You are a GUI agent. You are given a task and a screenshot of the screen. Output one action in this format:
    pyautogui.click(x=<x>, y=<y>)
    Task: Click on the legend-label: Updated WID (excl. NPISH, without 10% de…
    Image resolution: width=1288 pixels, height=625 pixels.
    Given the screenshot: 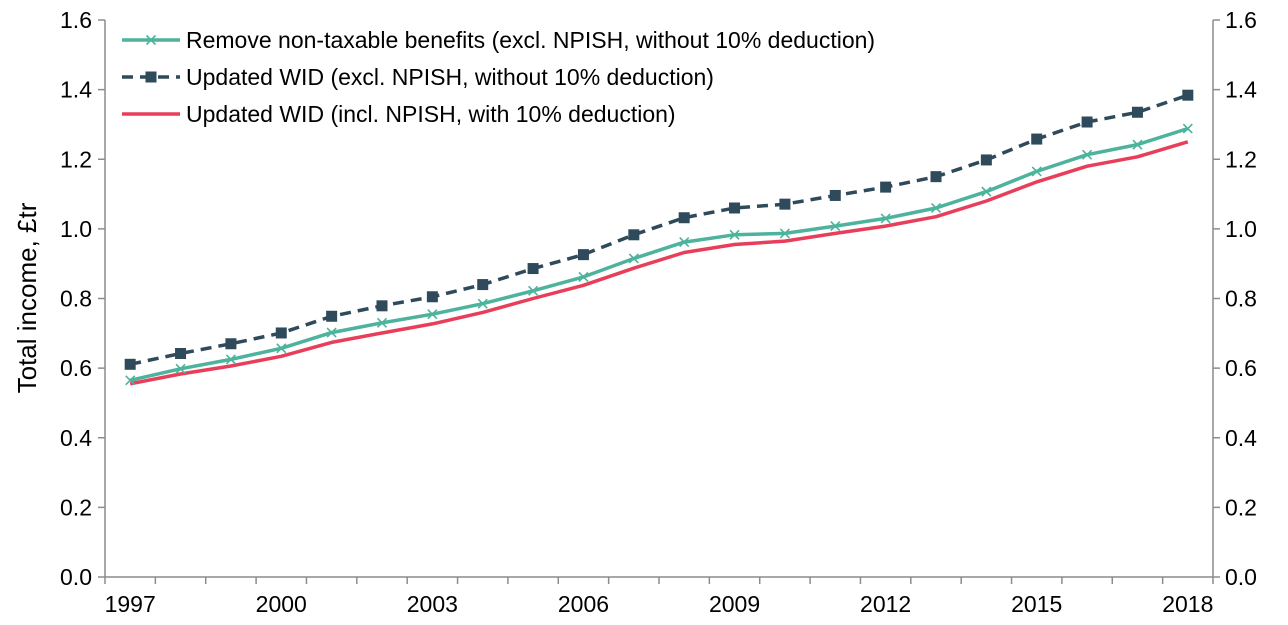 What is the action you would take?
    pyautogui.click(x=450, y=77)
    